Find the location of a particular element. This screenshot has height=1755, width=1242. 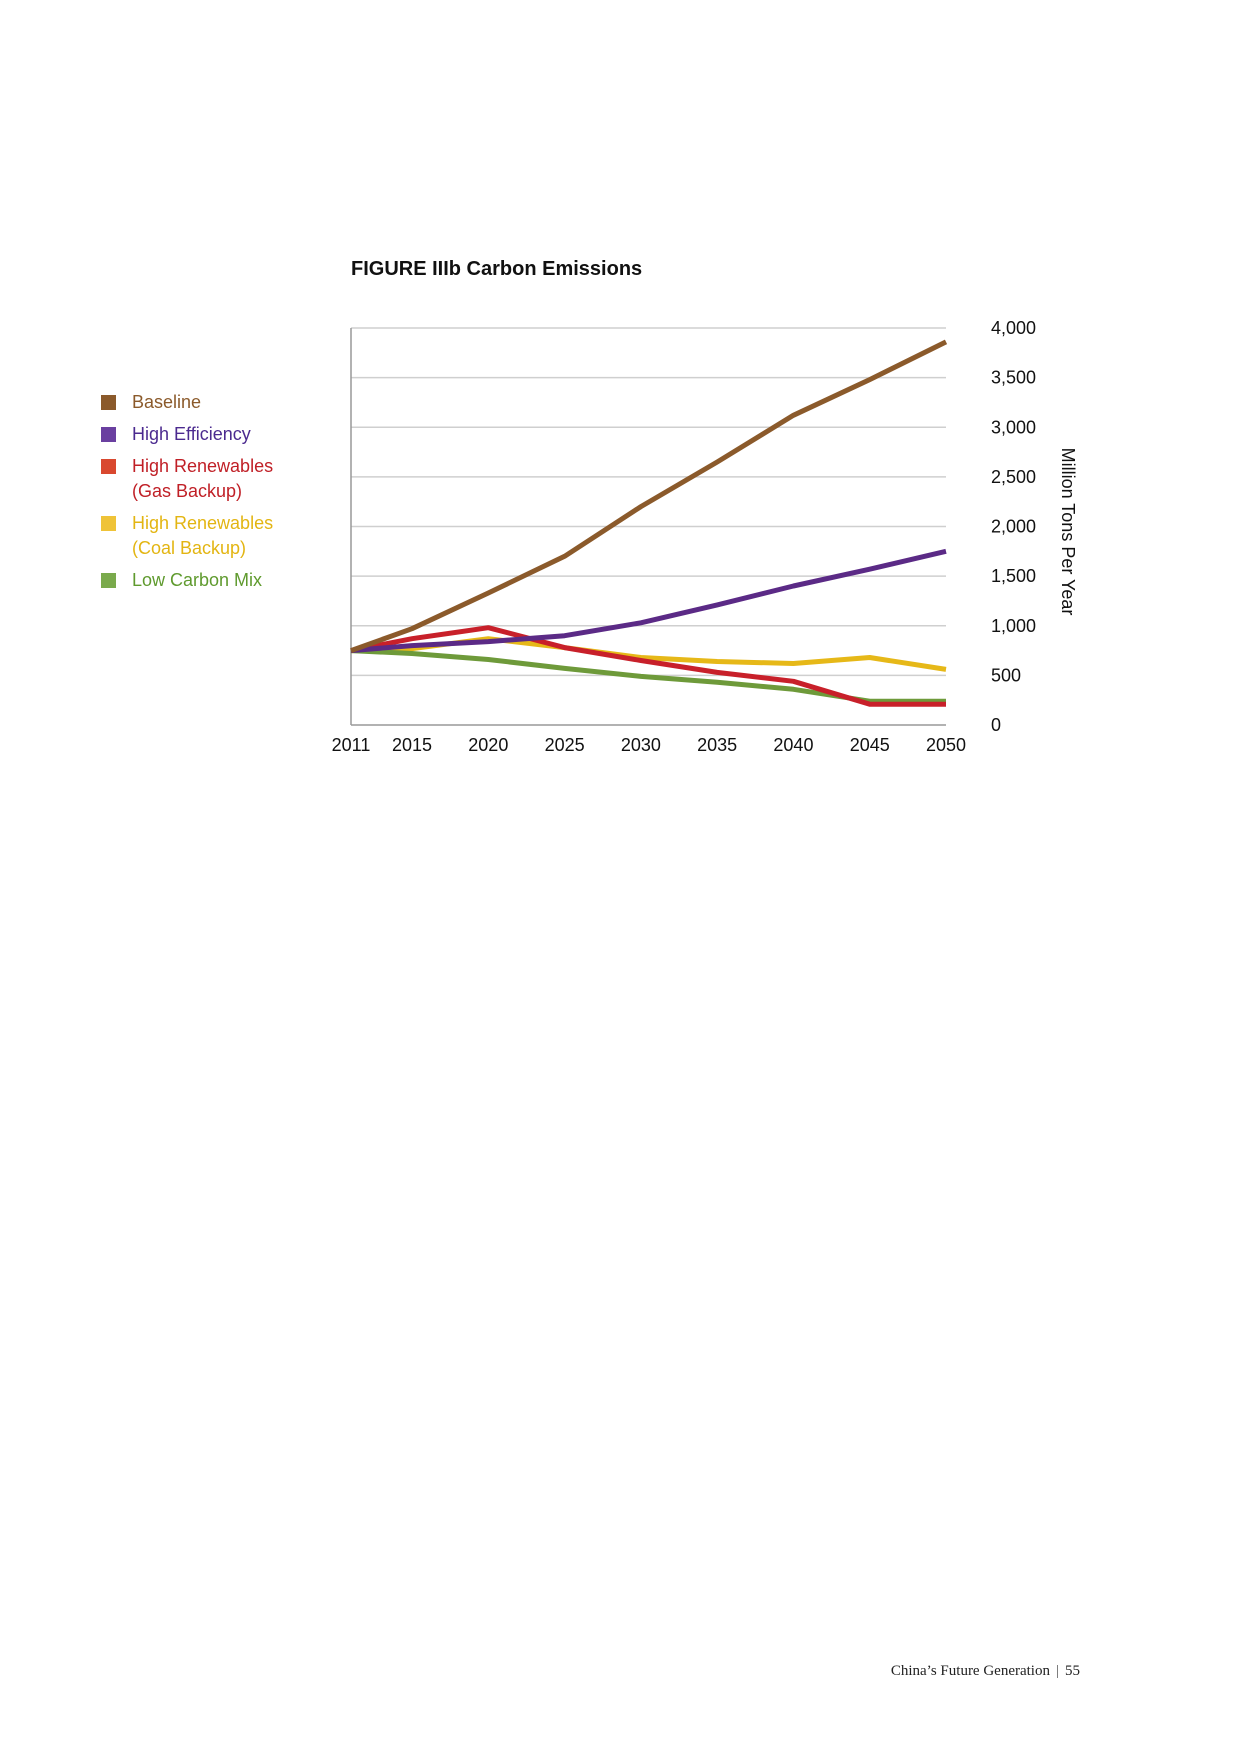

y-tick-label-3500: 3,500 is located at coordinates (1013, 378).